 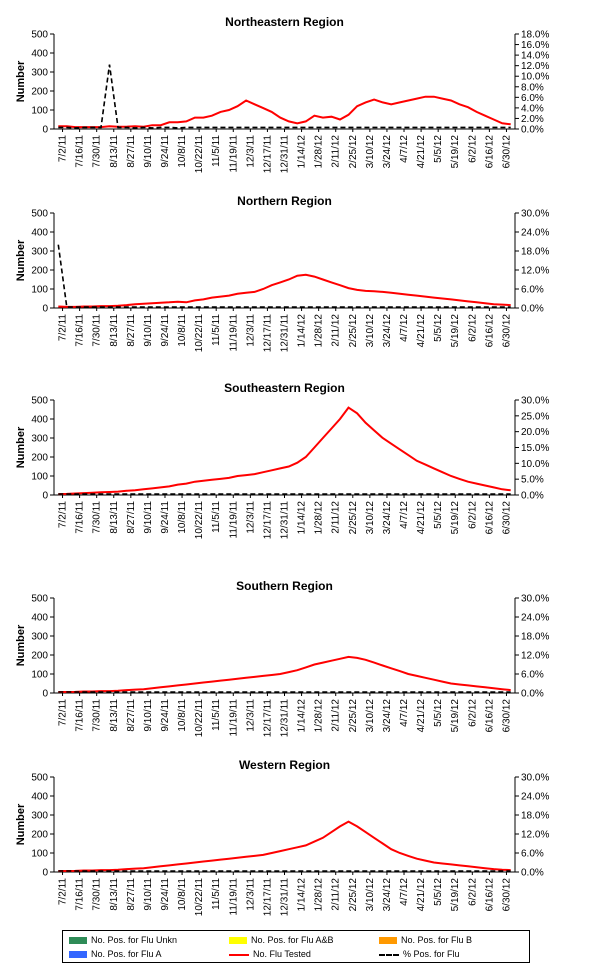 I want to click on y-tick-label: 300, so click(x=39, y=73).